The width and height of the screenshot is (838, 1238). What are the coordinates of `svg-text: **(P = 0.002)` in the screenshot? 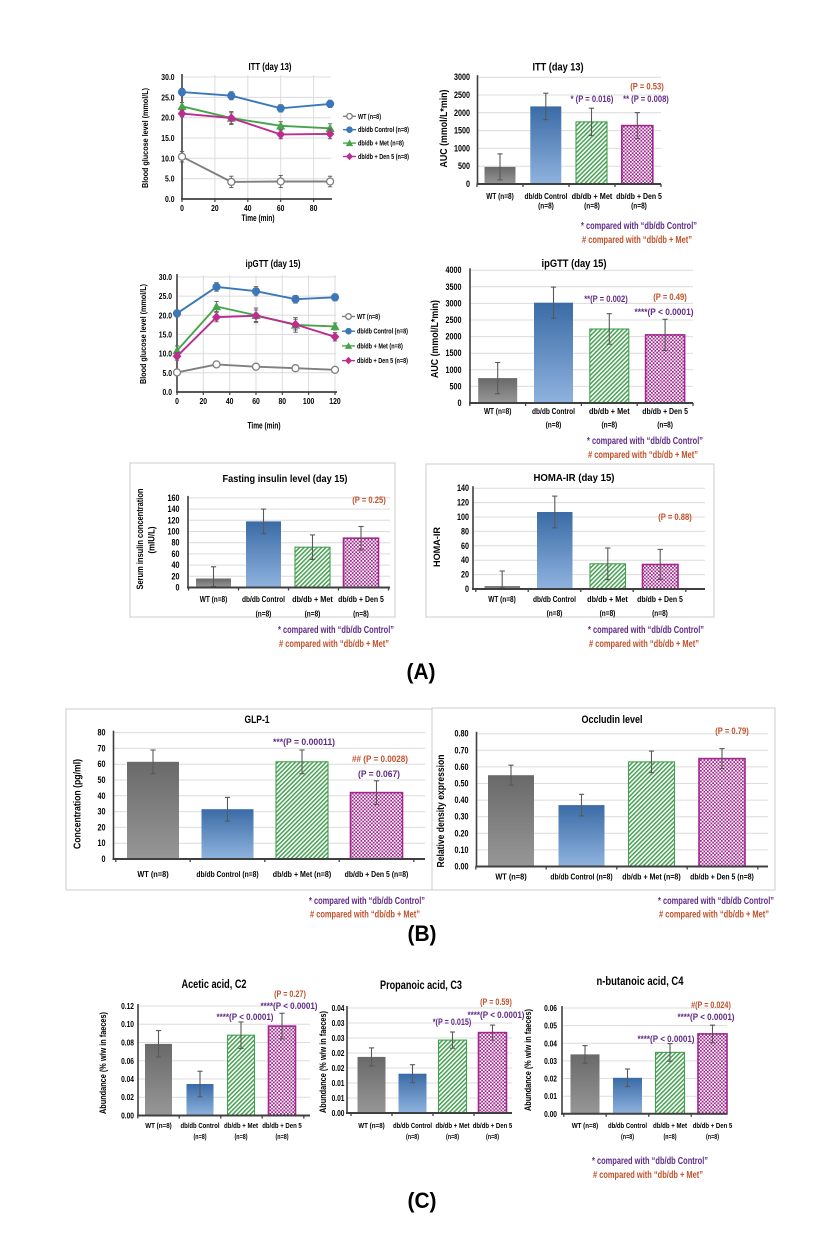 It's located at (606, 299).